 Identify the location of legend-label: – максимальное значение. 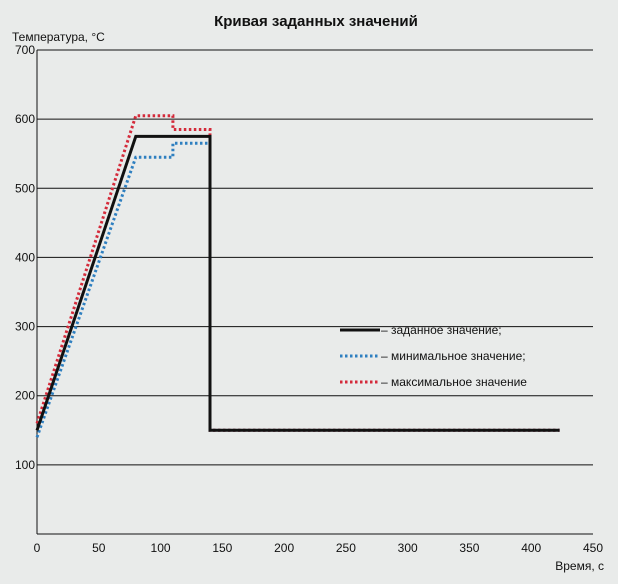
(454, 382).